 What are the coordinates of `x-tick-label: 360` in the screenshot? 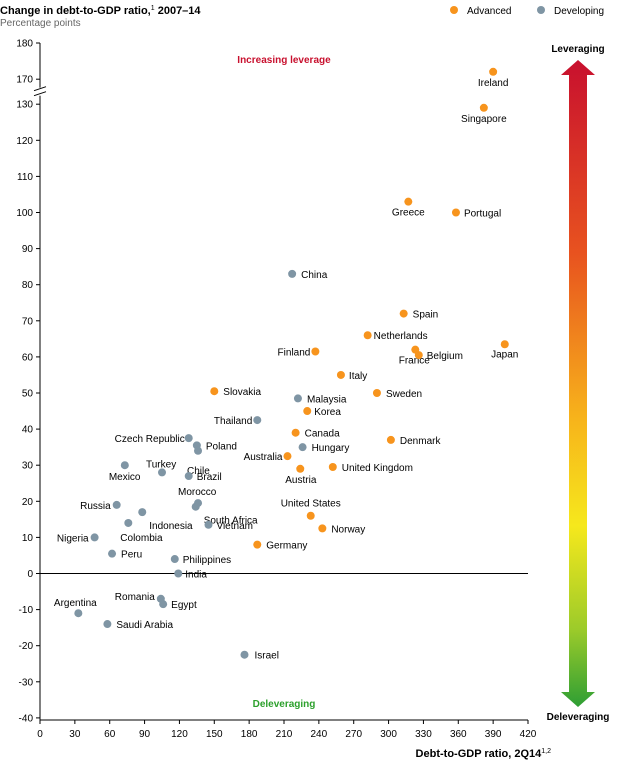 It's located at (458, 734).